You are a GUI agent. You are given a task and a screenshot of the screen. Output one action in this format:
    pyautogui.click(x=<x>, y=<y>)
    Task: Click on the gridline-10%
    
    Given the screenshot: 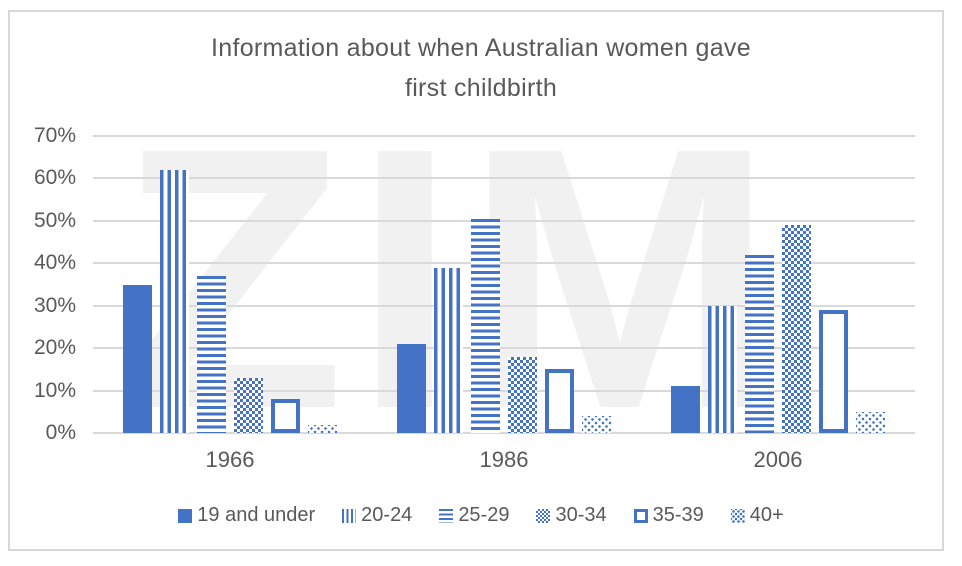 What is the action you would take?
    pyautogui.click(x=504, y=390)
    